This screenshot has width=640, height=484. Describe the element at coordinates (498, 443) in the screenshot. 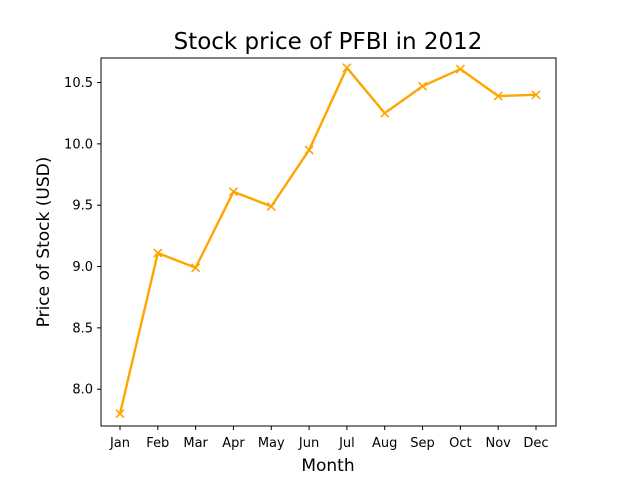

I see `x-tick-label: Nov` at that location.